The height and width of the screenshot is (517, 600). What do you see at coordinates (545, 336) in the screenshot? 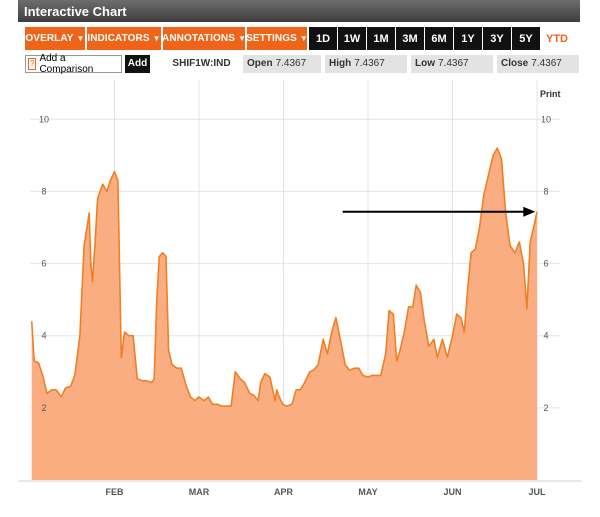
I see `y-tick-label-right: 4` at bounding box center [545, 336].